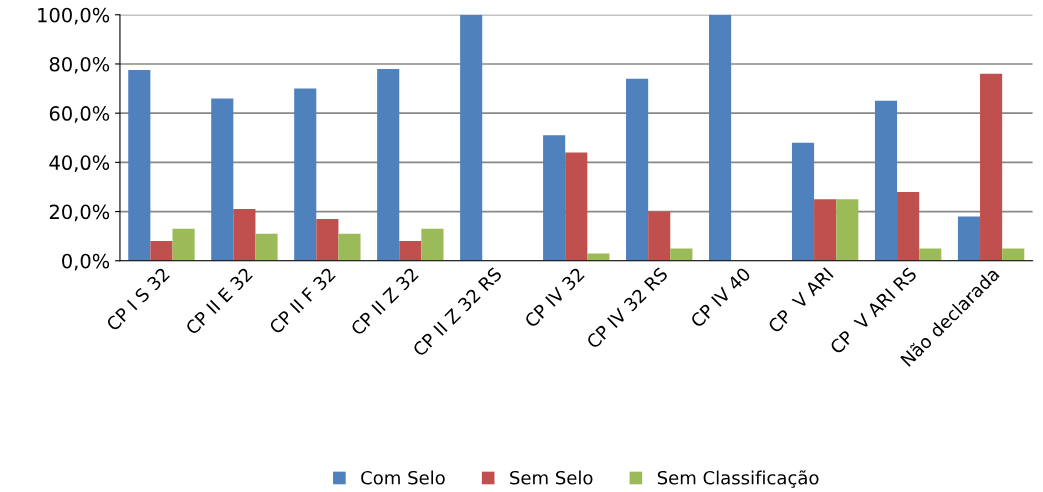 Image resolution: width=1043 pixels, height=492 pixels. Describe the element at coordinates (218, 301) in the screenshot. I see `x-tick-label: CP II E 32` at that location.